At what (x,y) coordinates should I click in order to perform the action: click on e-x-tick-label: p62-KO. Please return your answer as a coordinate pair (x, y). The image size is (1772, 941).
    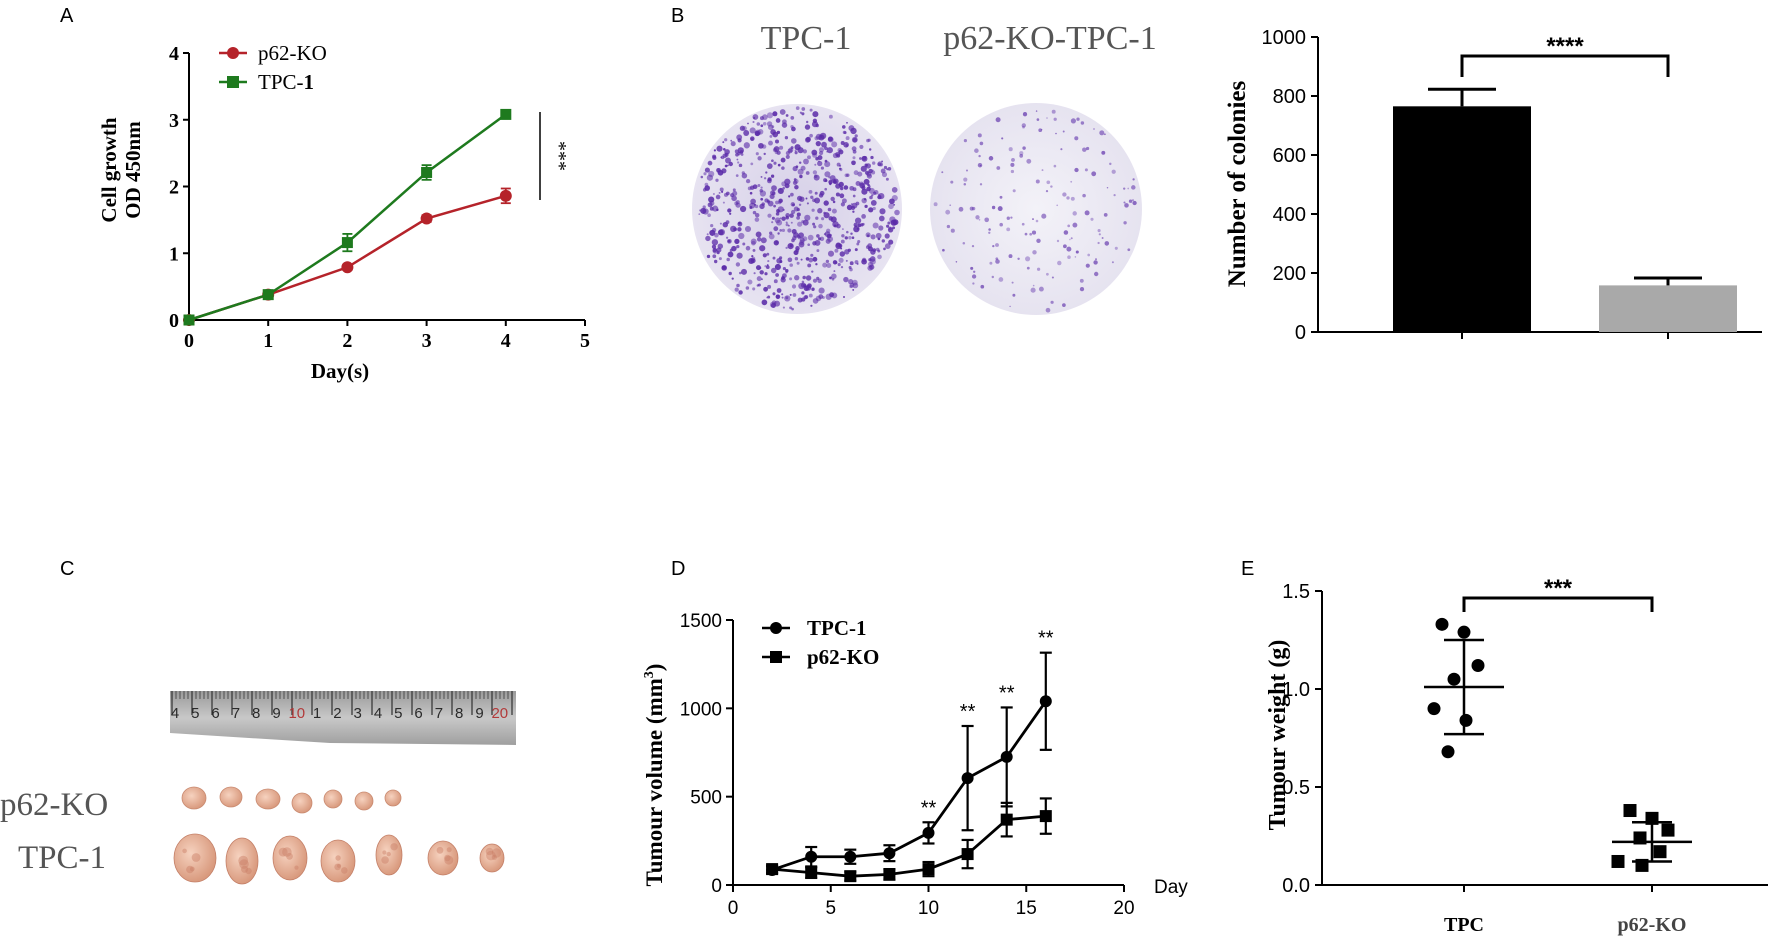
    Looking at the image, I should click on (1652, 925).